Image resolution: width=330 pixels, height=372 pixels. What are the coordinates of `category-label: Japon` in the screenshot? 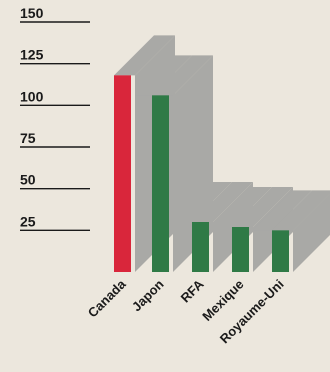 It's located at (148, 295).